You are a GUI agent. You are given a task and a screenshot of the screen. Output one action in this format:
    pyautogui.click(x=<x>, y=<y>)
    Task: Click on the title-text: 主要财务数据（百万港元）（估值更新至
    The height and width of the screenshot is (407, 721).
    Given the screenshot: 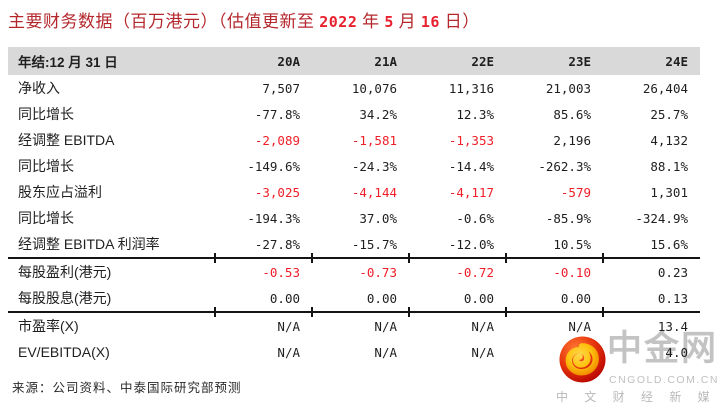 What is the action you would take?
    pyautogui.click(x=164, y=21)
    